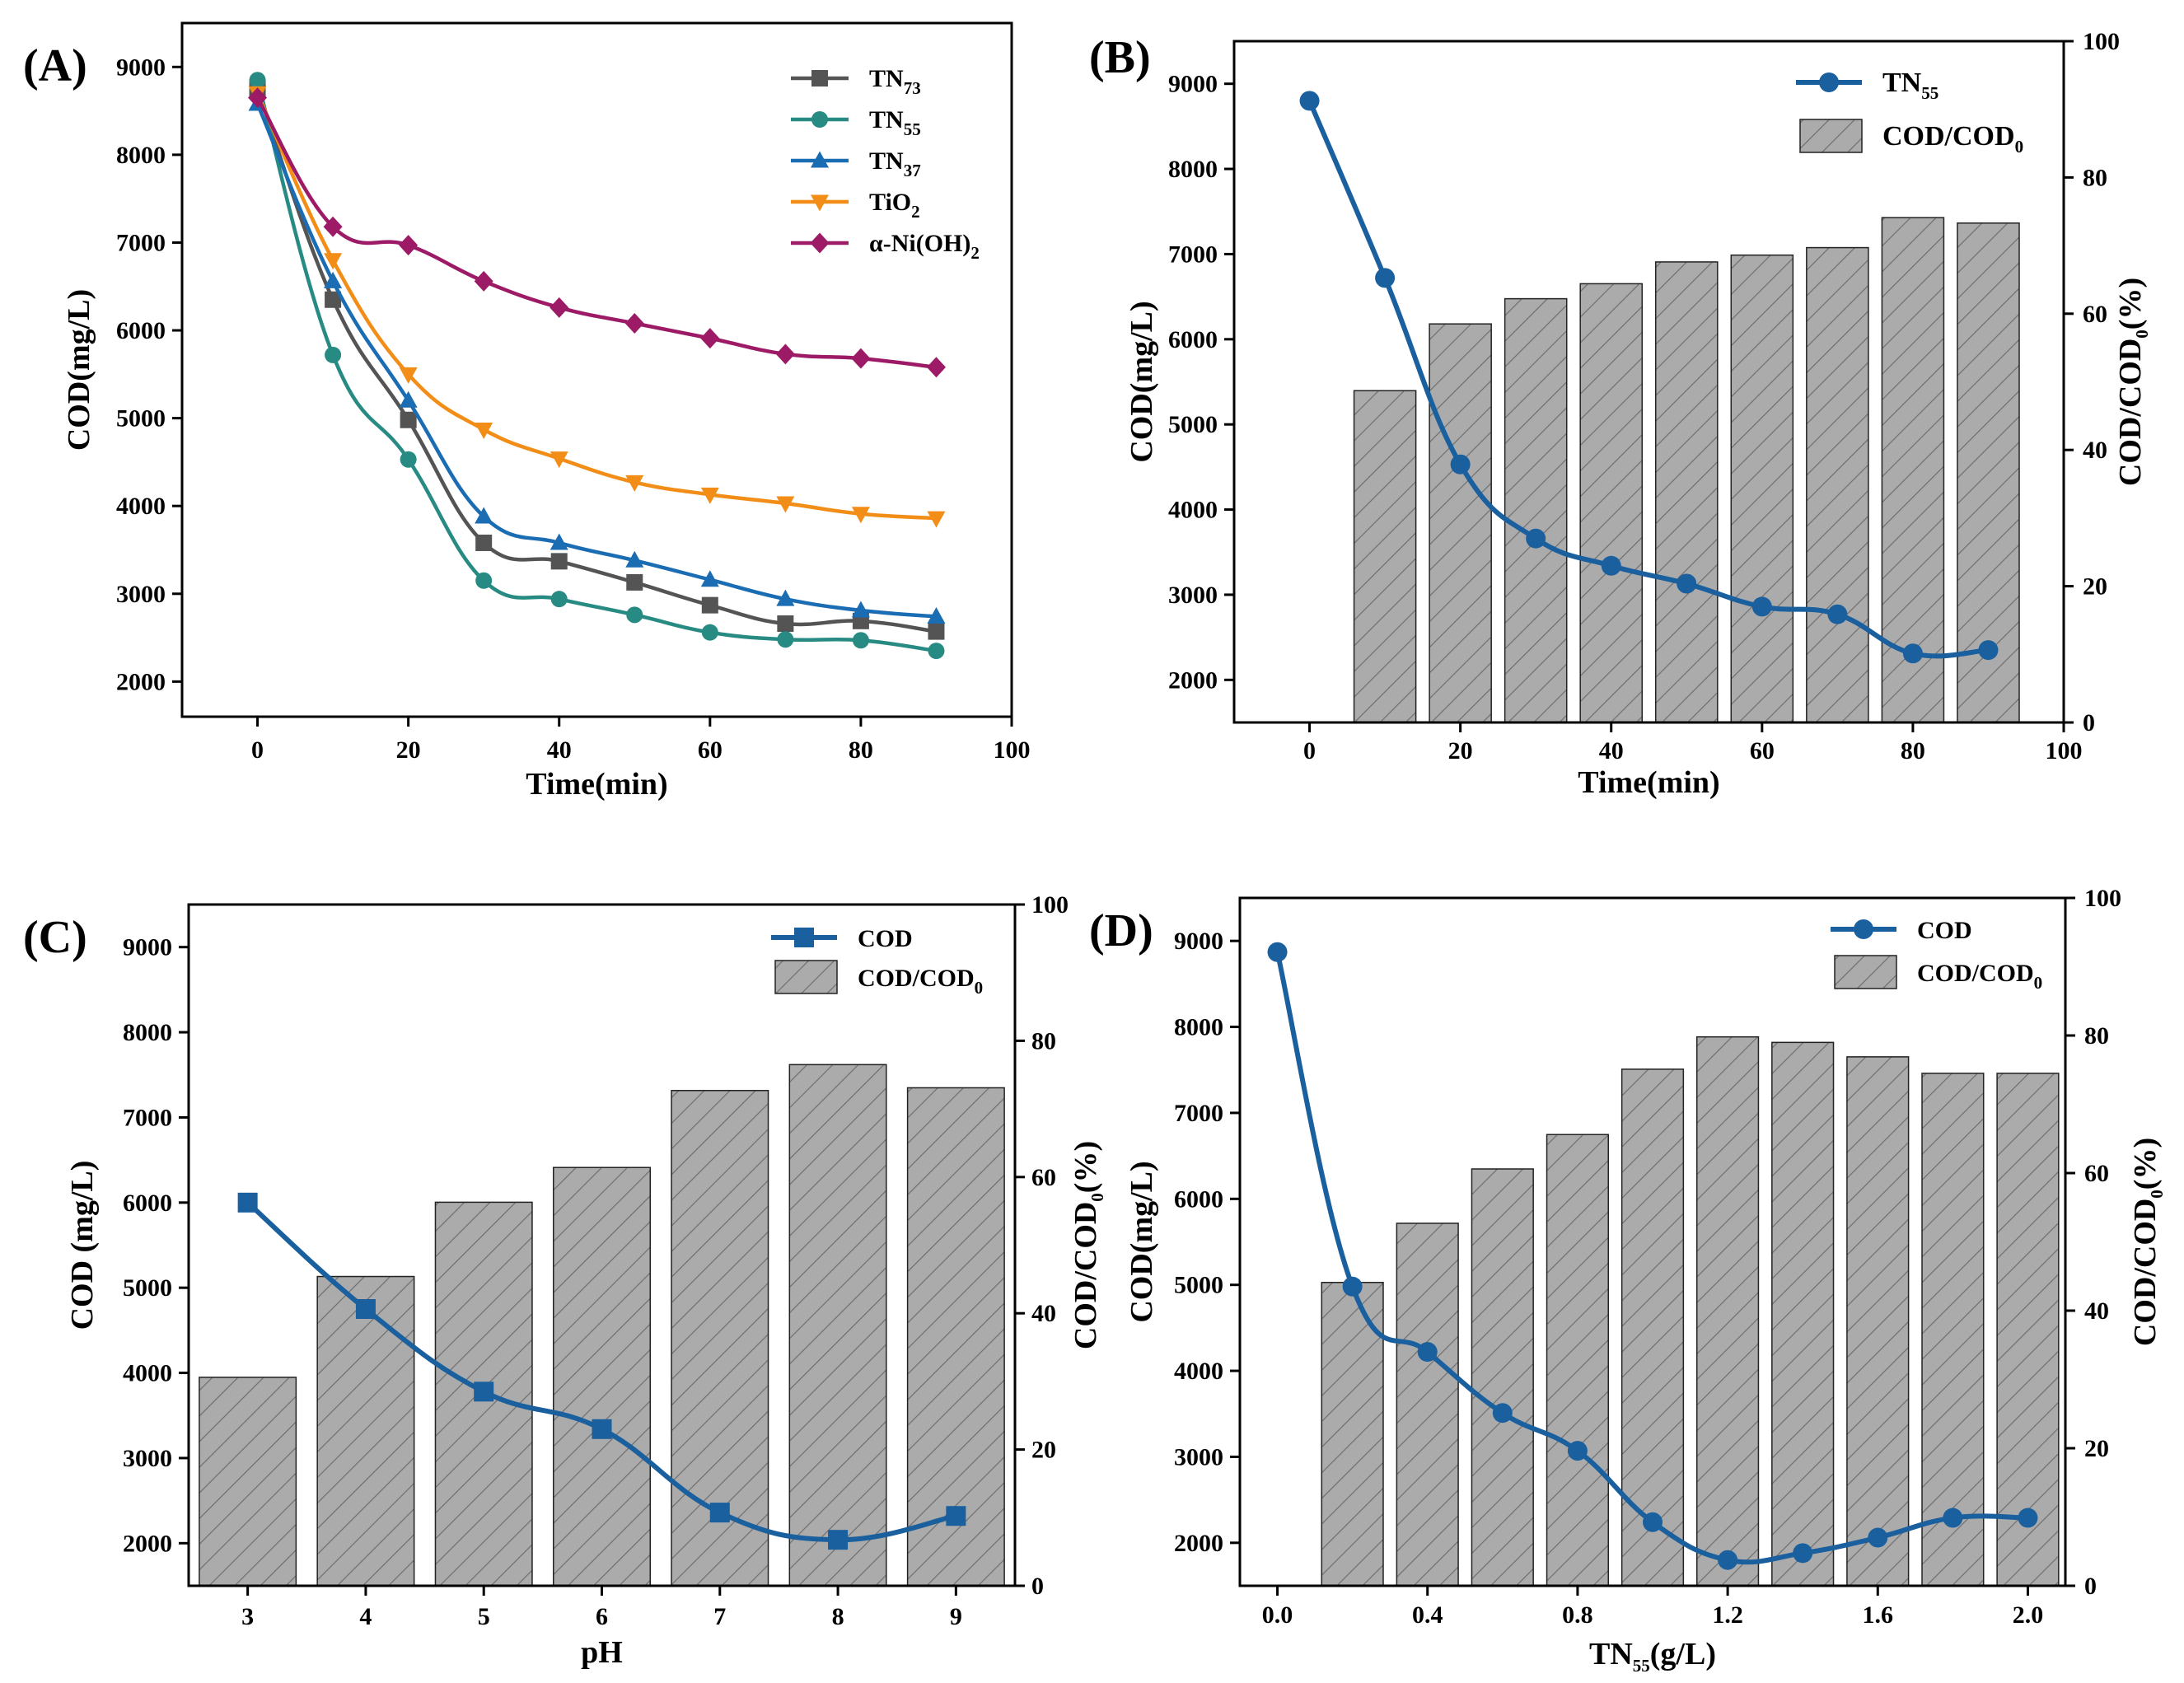  Describe the element at coordinates (1193, 424) in the screenshot. I see `y-tick-label: 5000` at that location.